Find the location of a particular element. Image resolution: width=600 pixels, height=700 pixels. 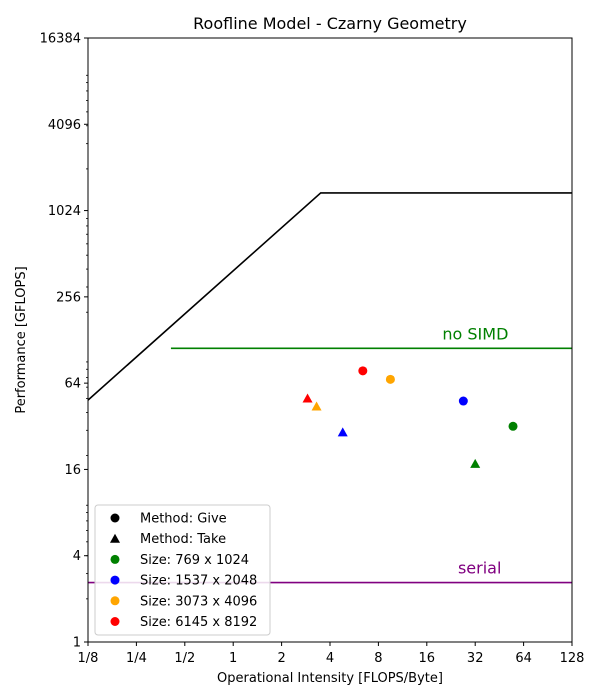

legend-label: Size: 6145 x 8192 is located at coordinates (198, 622).